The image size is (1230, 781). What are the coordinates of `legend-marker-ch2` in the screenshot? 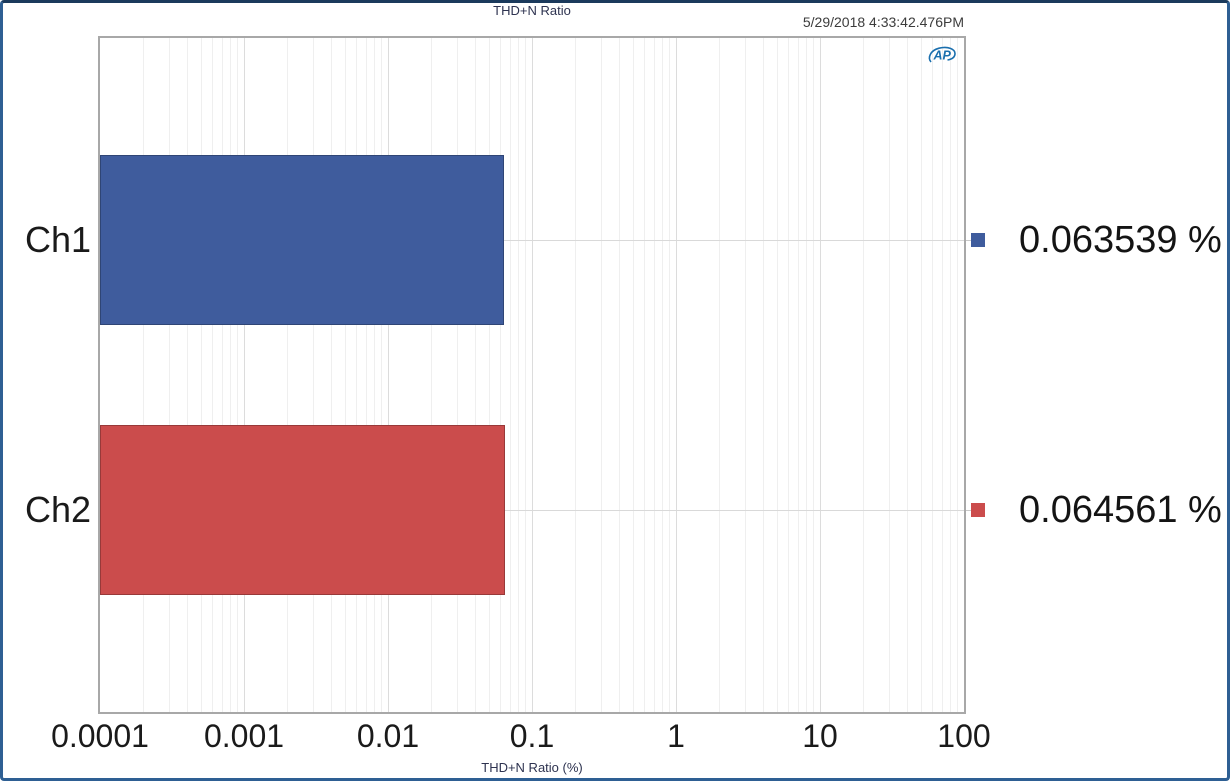 It's located at (978, 510).